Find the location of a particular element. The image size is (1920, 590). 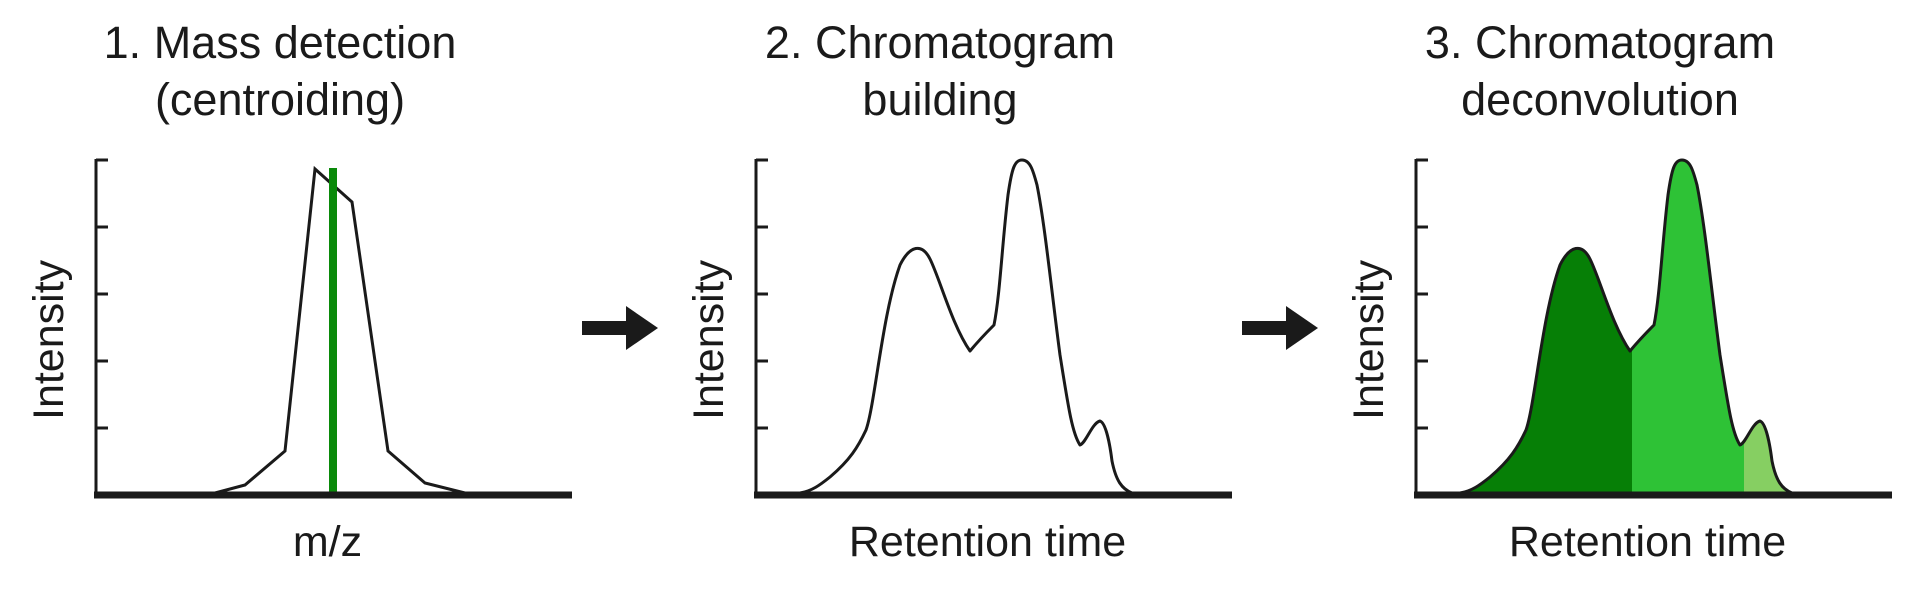

x-axis-label: m/z is located at coordinates (327, 542).